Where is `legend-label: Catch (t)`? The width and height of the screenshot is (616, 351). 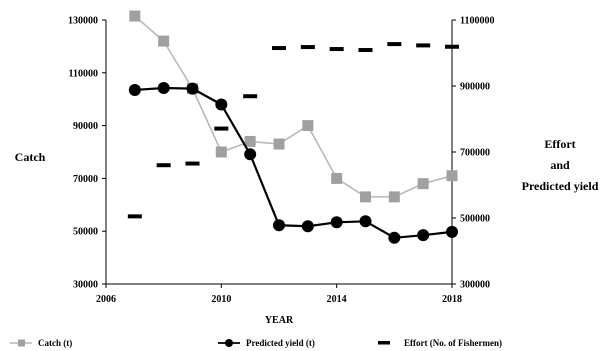 legend-label: Catch (t) is located at coordinates (55, 343).